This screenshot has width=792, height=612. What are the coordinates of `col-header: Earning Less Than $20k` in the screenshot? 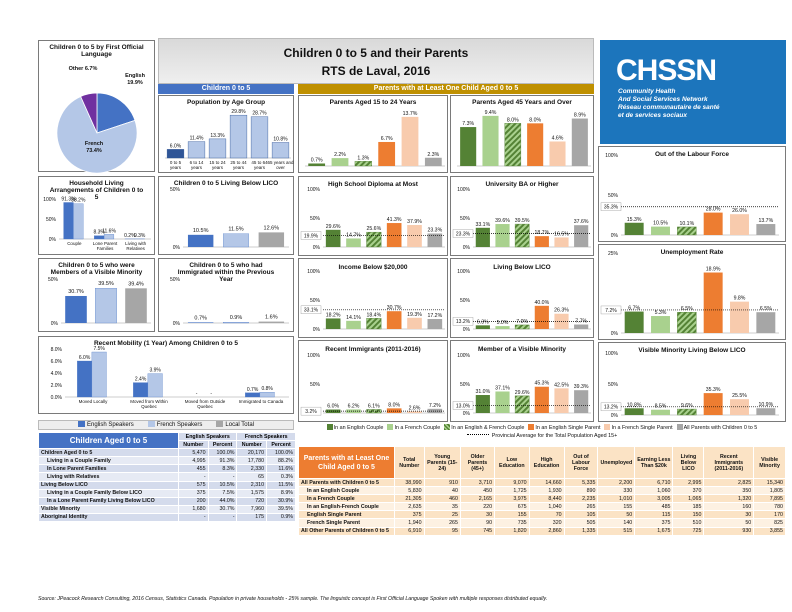 It's located at (654, 462).